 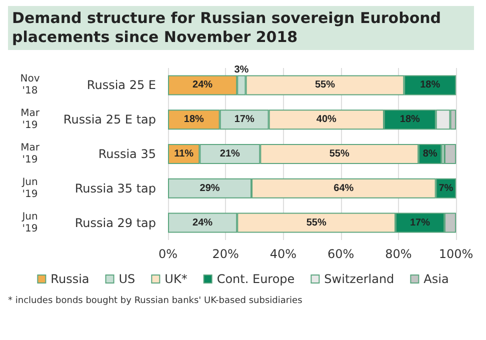 I want to click on chart-title: Demand structure for Russian sovereign Eurobond placements since November 2018, so click(x=241, y=28).